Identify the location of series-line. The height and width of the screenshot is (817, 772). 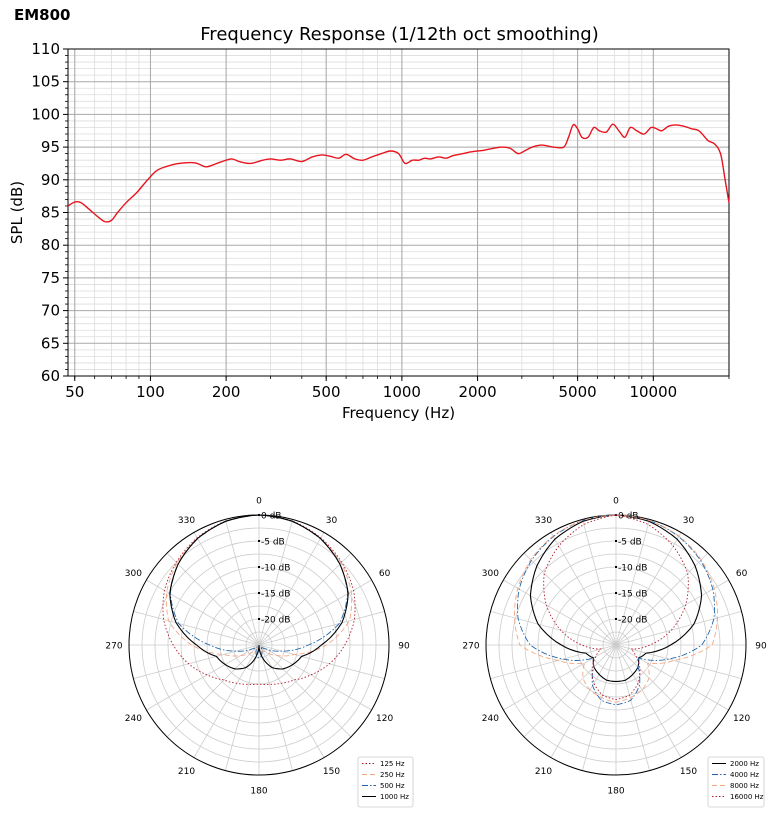
(398, 173).